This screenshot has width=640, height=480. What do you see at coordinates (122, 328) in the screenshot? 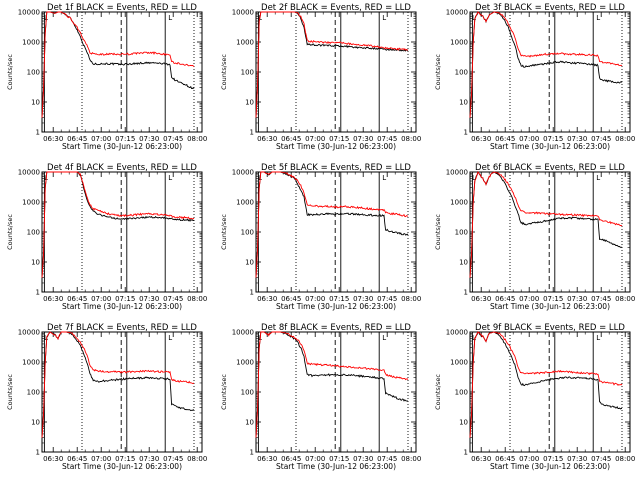
I see `panel-title: Det 7f BLACK = Events, RED = LLD` at bounding box center [122, 328].